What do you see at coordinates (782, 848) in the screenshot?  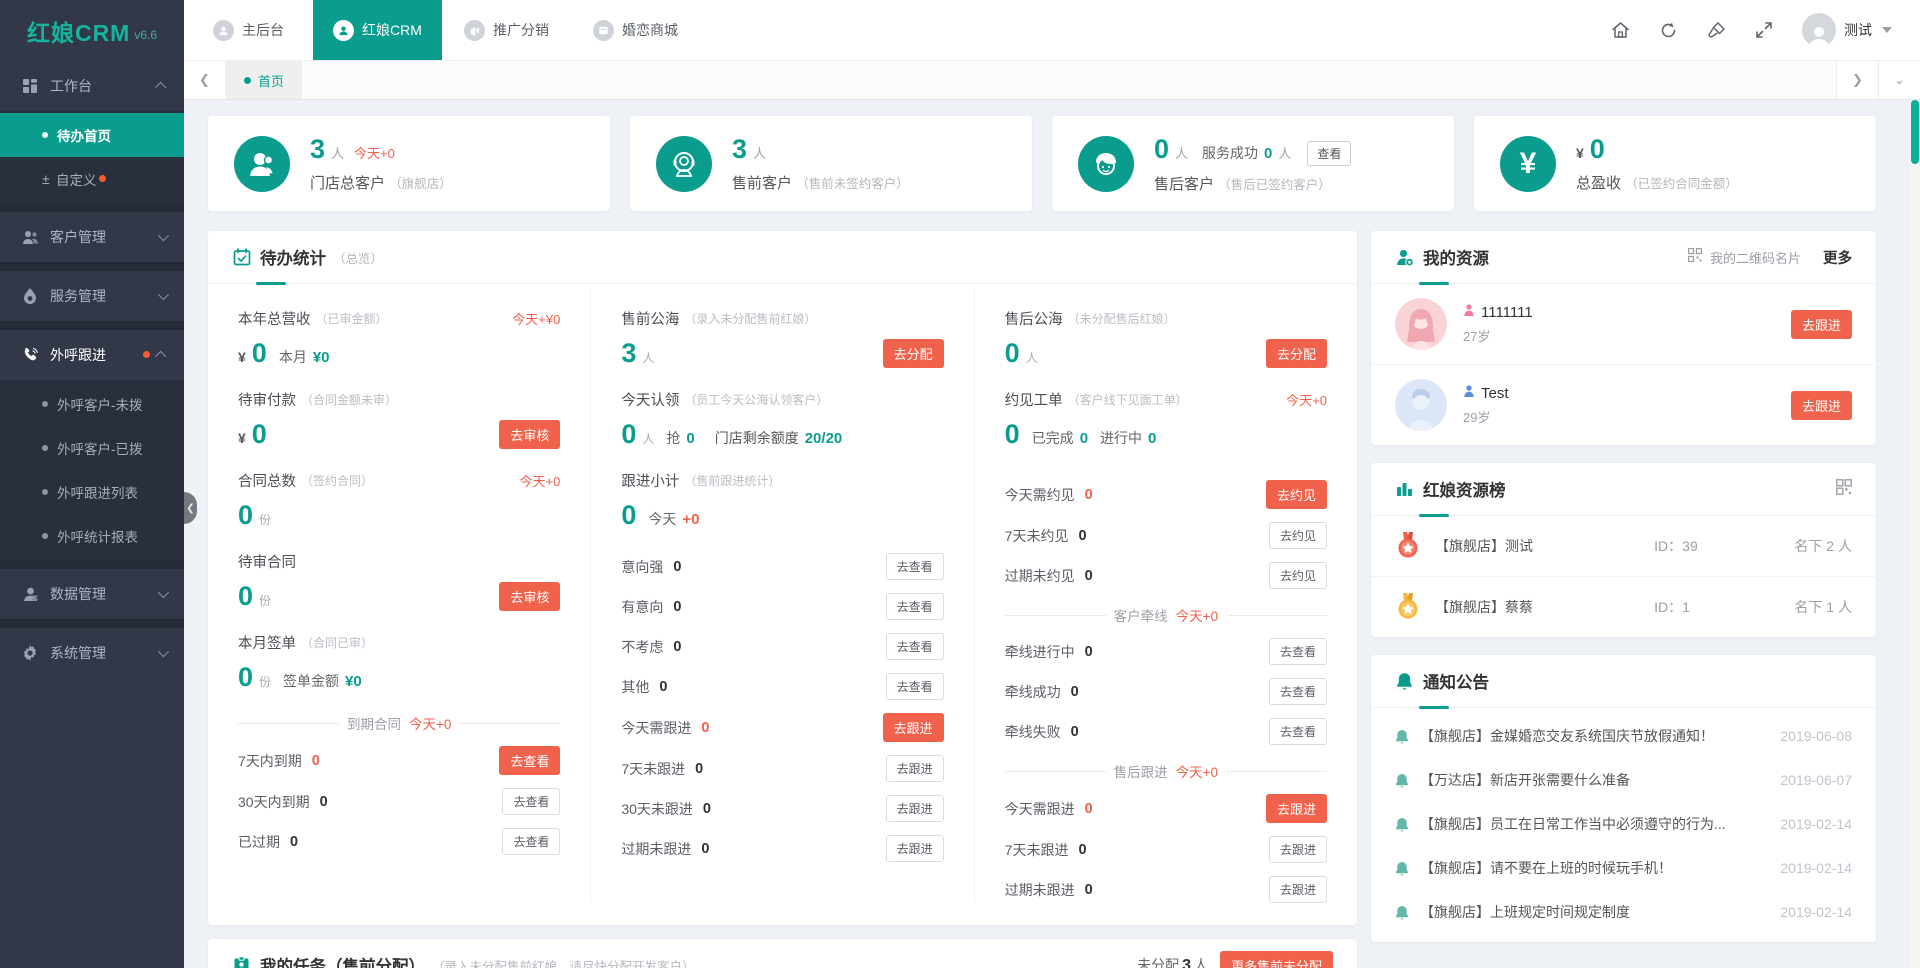 I see `stat-row: 过期未跟进 0 去跟进` at bounding box center [782, 848].